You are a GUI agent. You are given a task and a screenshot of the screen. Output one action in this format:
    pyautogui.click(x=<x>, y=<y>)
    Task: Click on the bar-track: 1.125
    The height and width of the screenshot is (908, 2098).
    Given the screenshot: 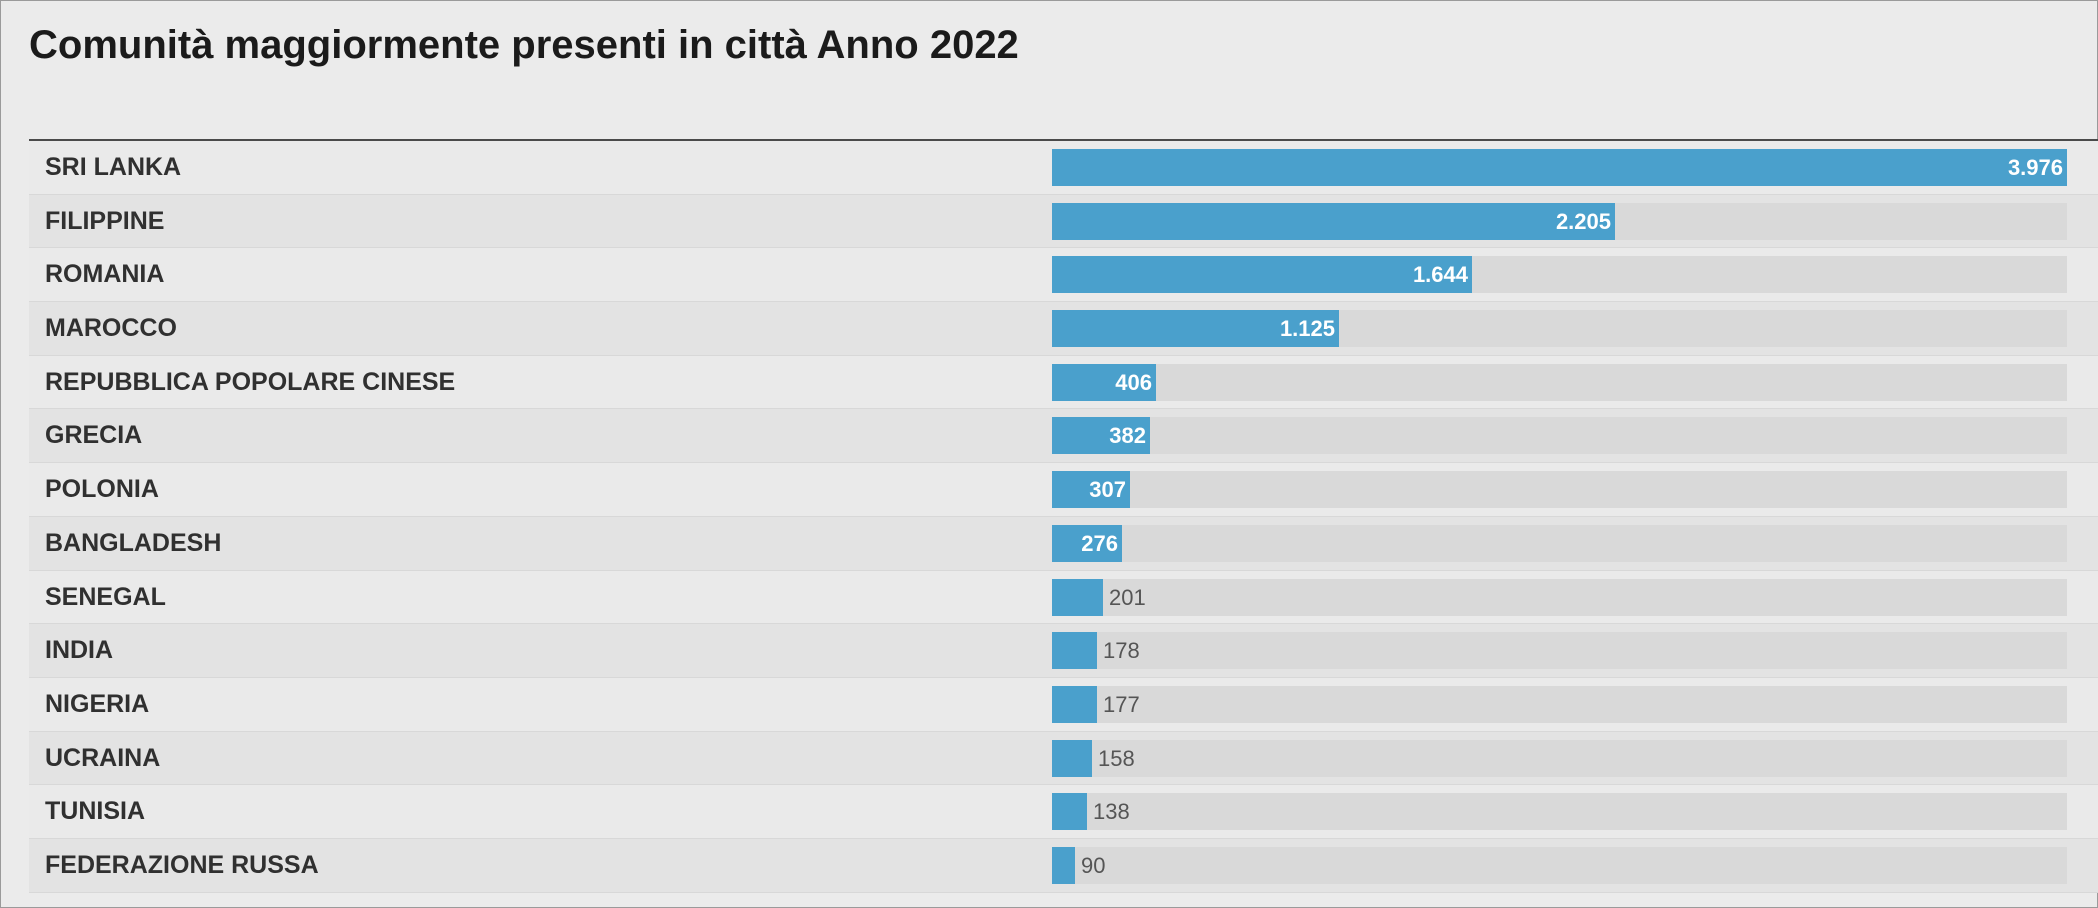 What is the action you would take?
    pyautogui.click(x=1559, y=329)
    